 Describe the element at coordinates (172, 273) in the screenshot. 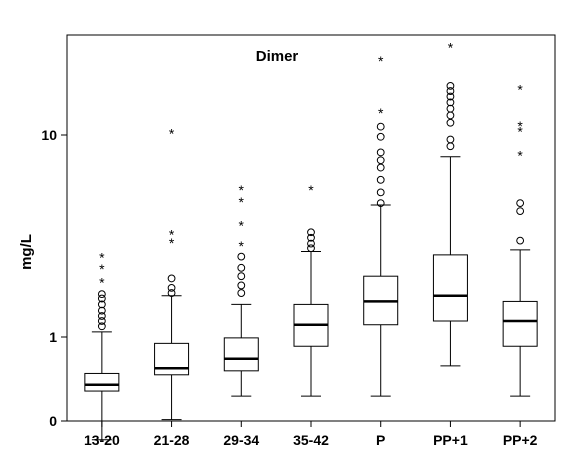

I see `box-group-21-28: ***` at that location.